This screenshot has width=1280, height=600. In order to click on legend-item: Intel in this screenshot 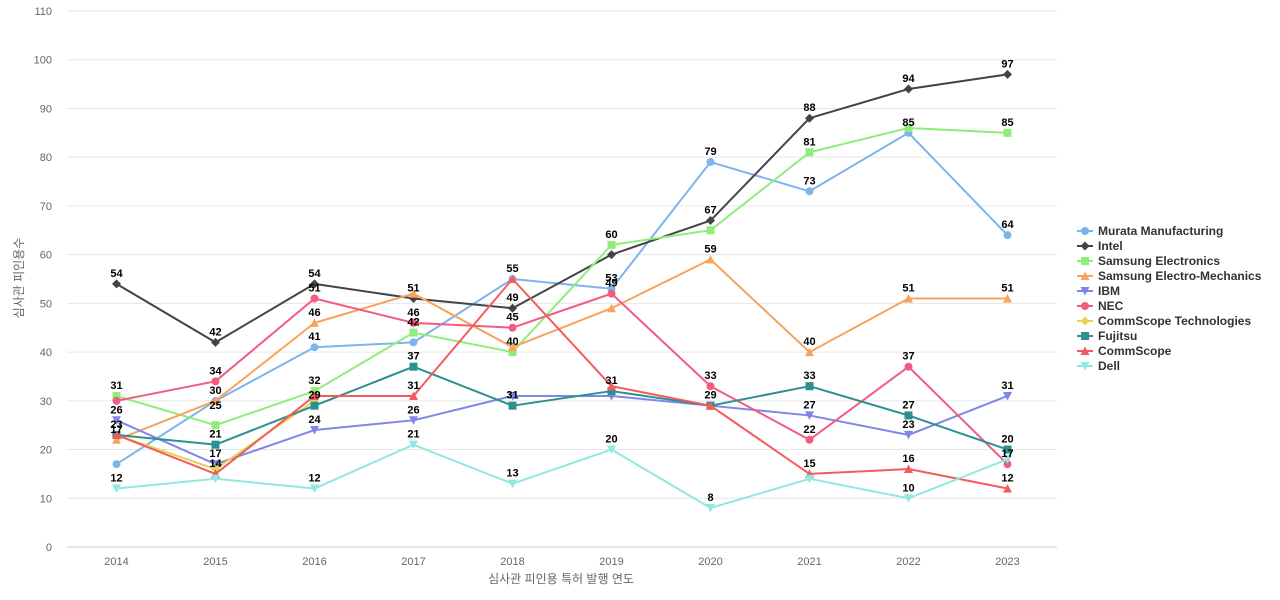, I will do `click(1100, 246)`.